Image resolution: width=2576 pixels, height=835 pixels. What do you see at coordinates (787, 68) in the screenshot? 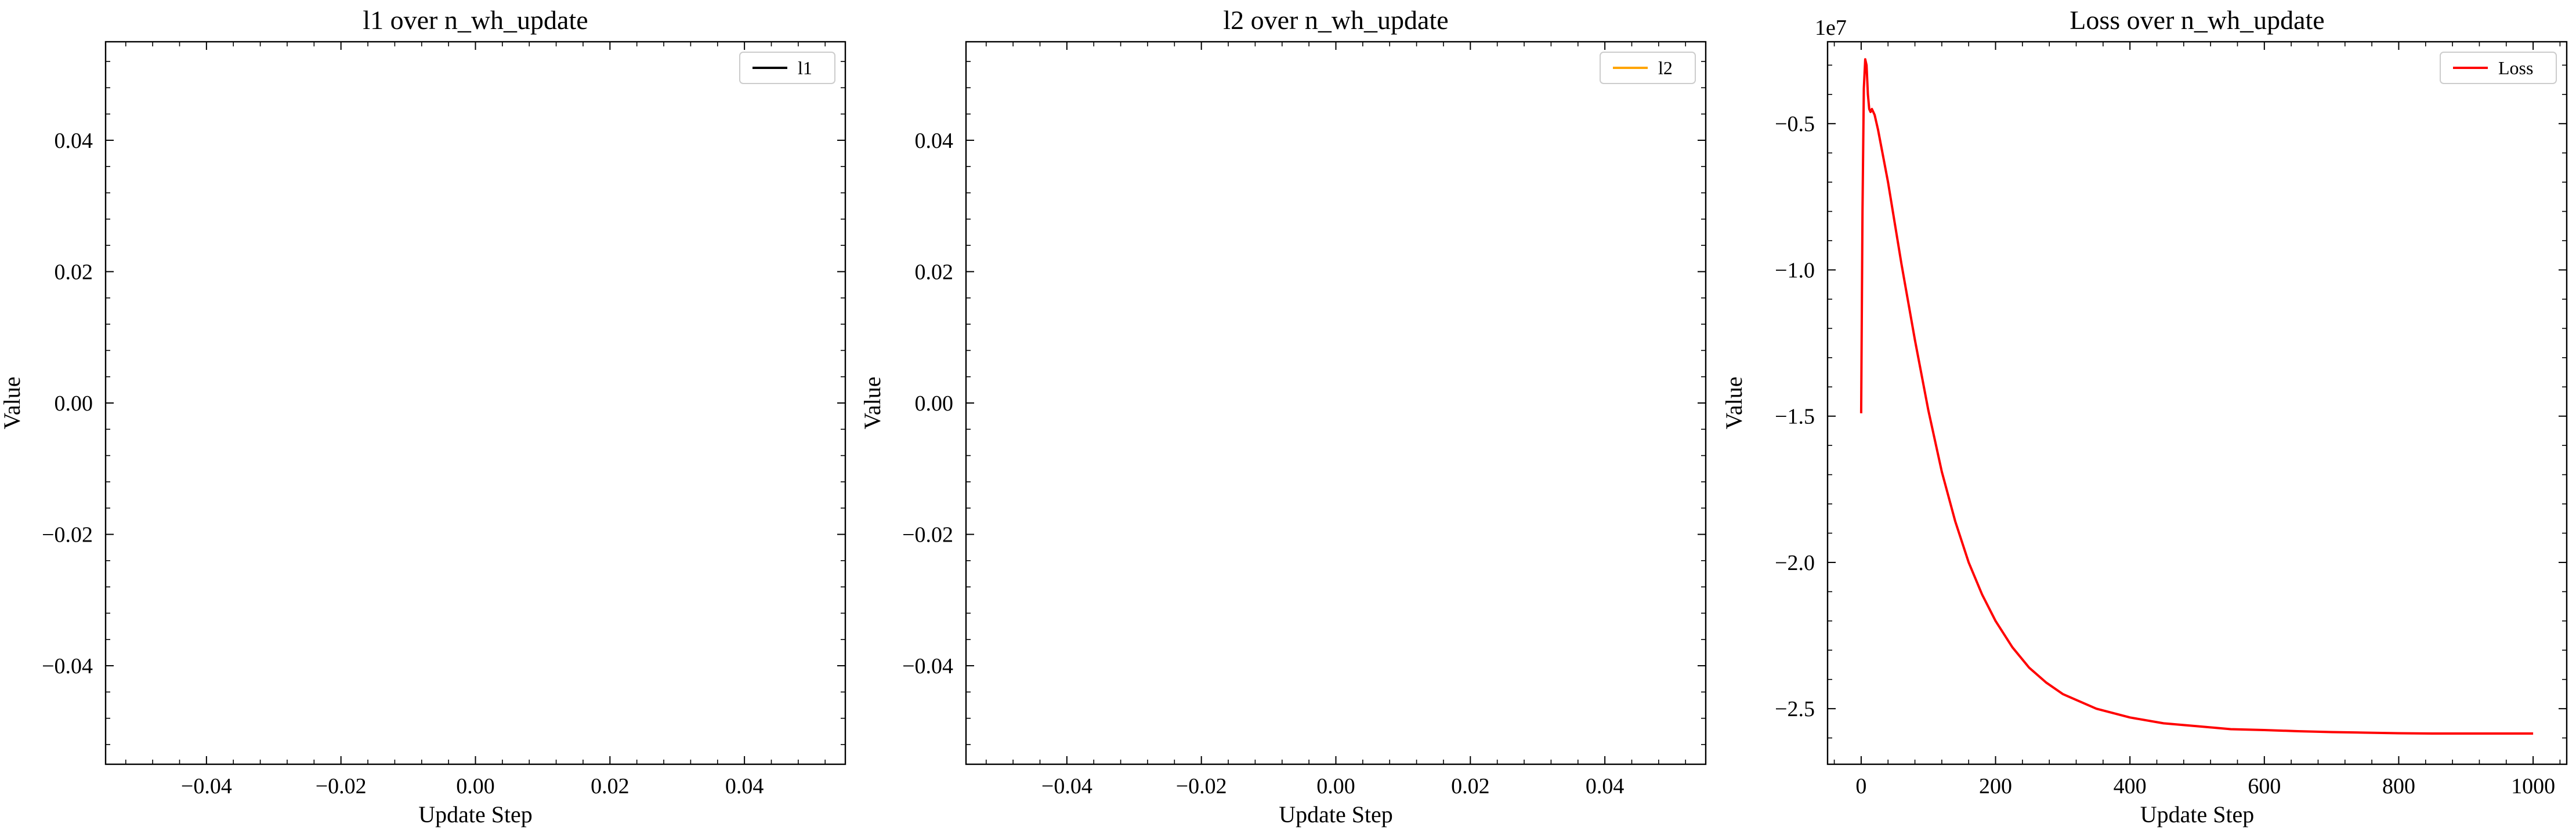
I see `legend: l1` at bounding box center [787, 68].